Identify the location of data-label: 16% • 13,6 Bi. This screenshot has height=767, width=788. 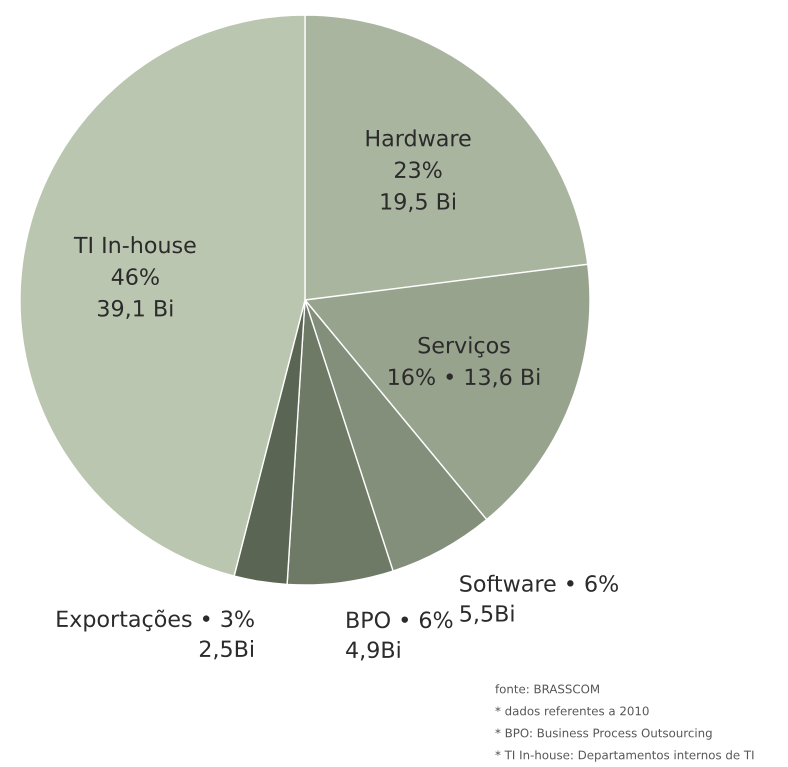
(464, 378).